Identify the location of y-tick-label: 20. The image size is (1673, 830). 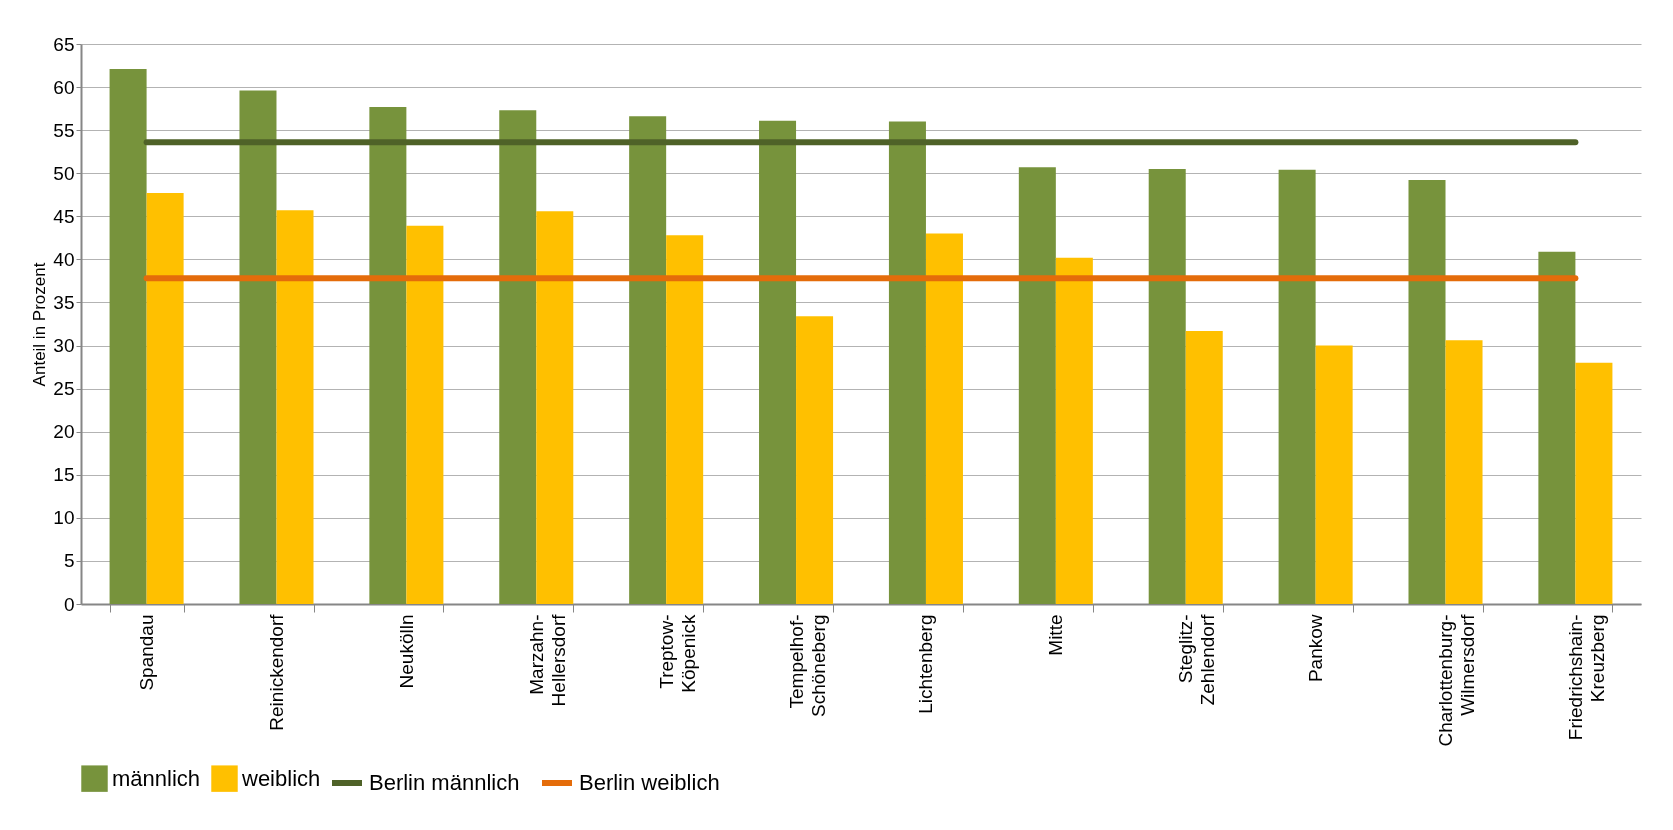
(64, 432).